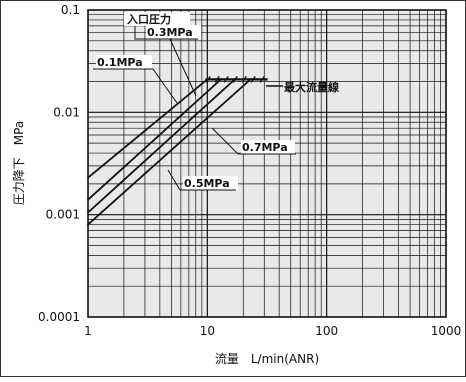  I want to click on x-tick-label: 1, so click(88, 331).